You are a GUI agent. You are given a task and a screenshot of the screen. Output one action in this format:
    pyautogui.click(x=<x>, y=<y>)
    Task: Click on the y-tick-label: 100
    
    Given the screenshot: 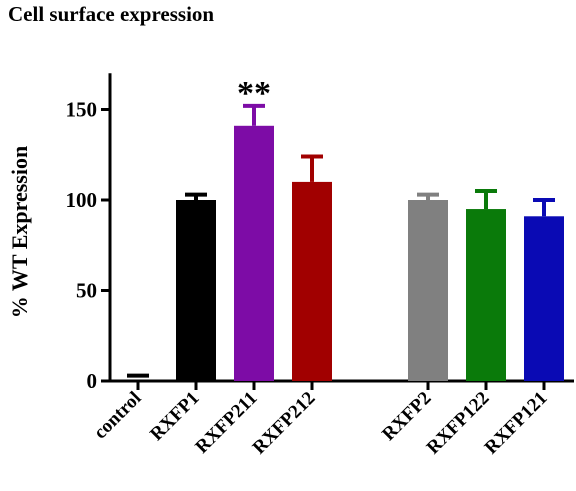 What is the action you would take?
    pyautogui.click(x=82, y=200)
    